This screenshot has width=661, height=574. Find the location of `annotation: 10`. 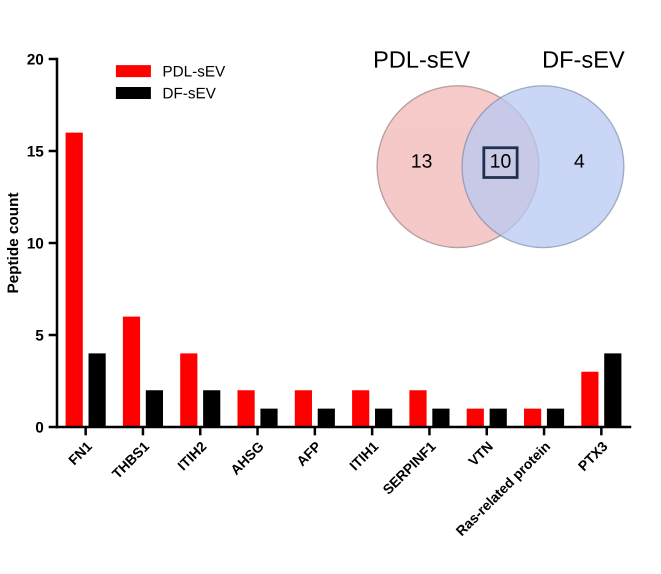

annotation: 10 is located at coordinates (501, 161).